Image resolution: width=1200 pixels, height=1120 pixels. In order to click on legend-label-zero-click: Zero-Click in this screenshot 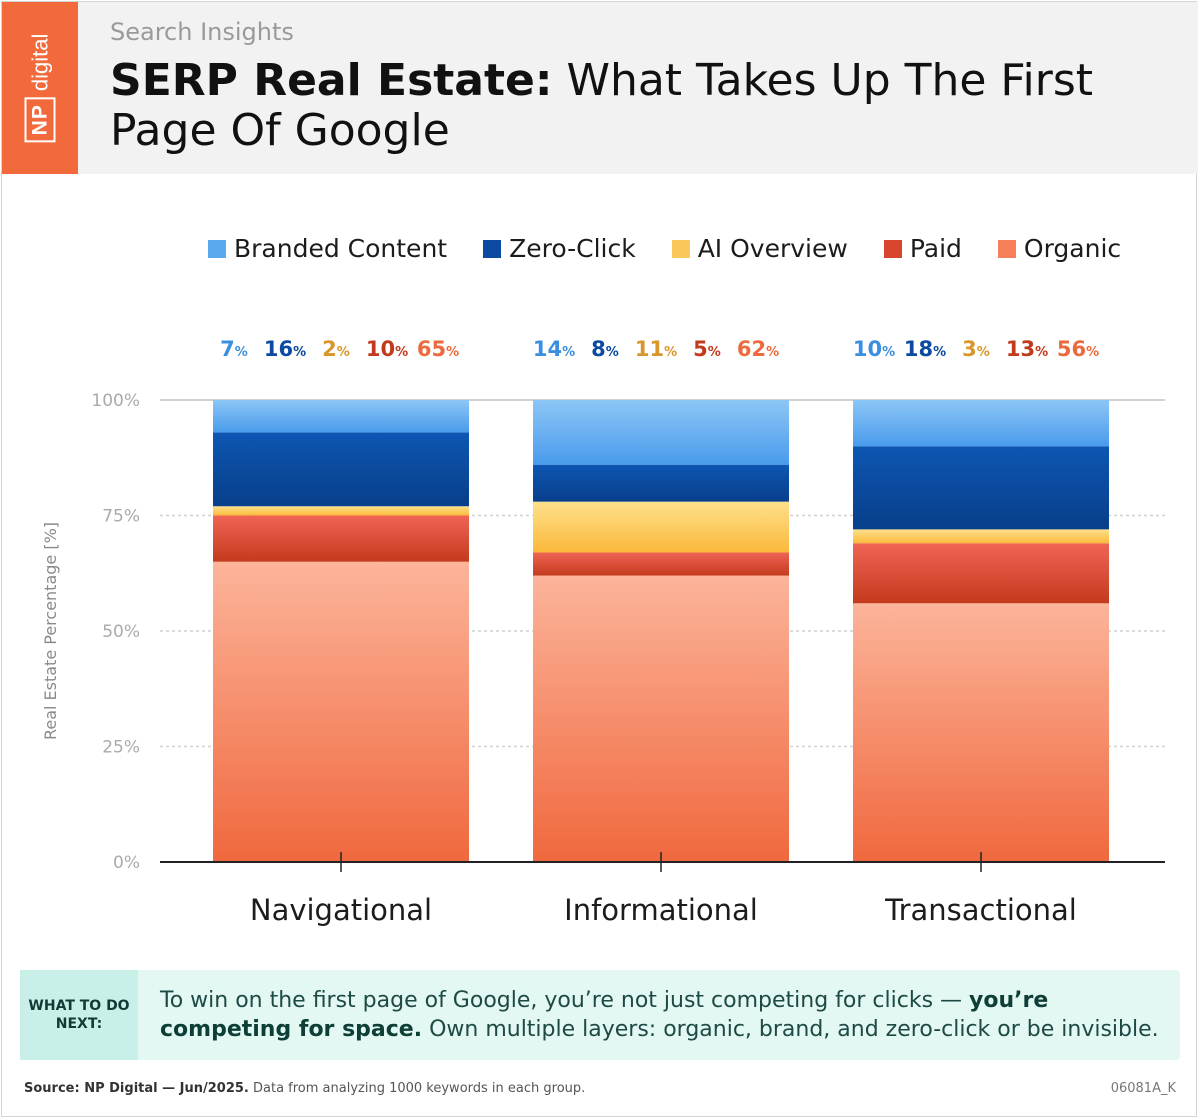, I will do `click(572, 248)`.